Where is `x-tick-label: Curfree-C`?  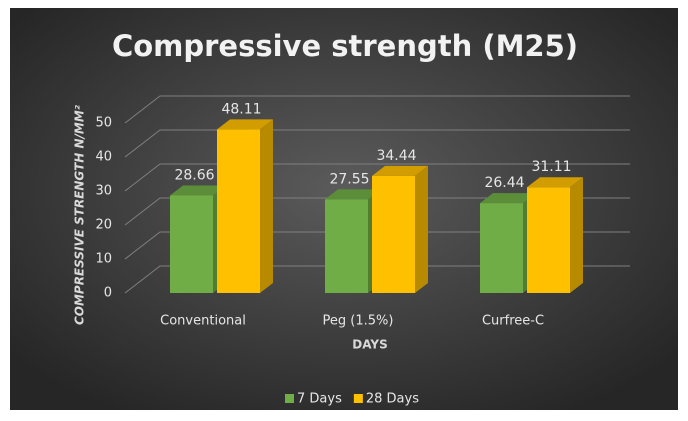
x-tick-label: Curfree-C is located at coordinates (513, 321).